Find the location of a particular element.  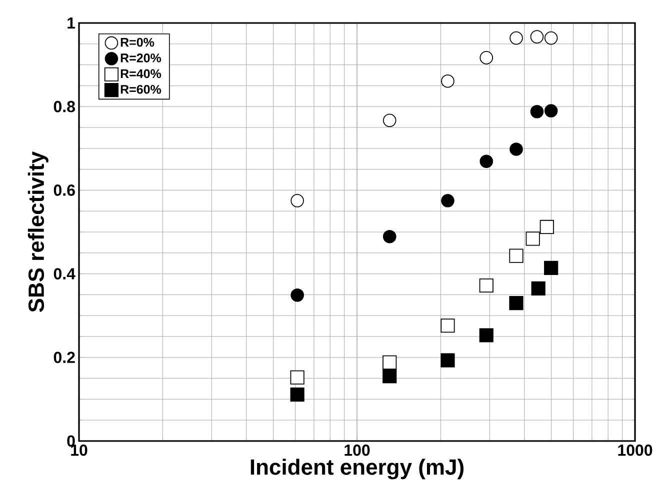

x-axis-title: Incident energy (mJ) is located at coordinates (357, 469).